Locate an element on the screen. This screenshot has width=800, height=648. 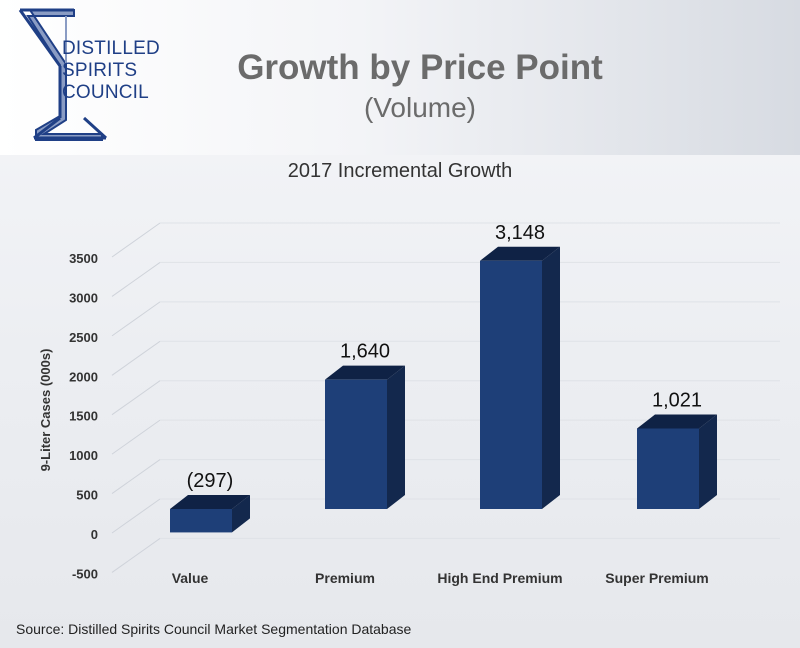
data-label: 1,640 is located at coordinates (365, 352).